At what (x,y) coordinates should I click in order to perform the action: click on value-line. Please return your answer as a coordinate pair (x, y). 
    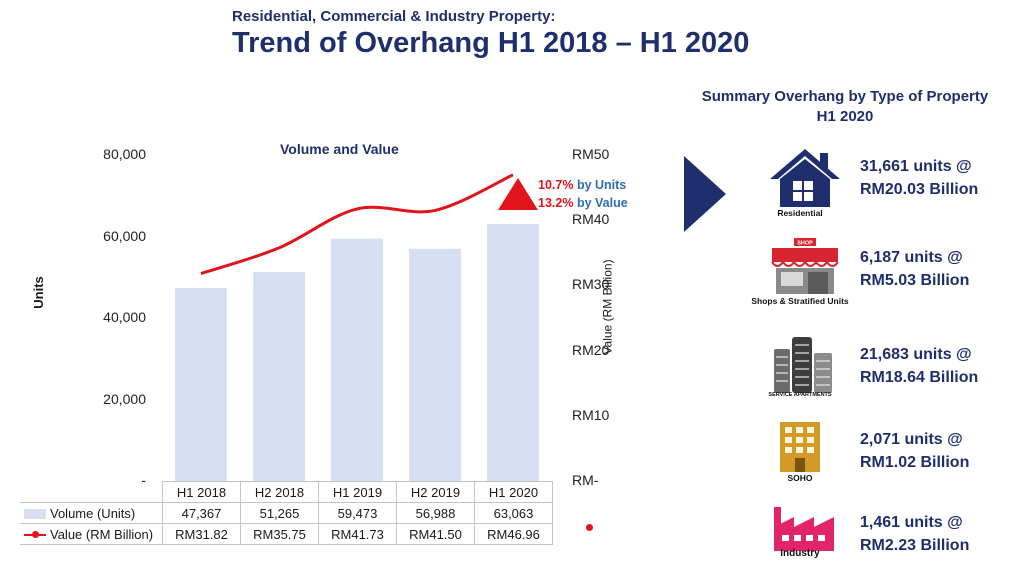
    Looking at the image, I should click on (357, 224).